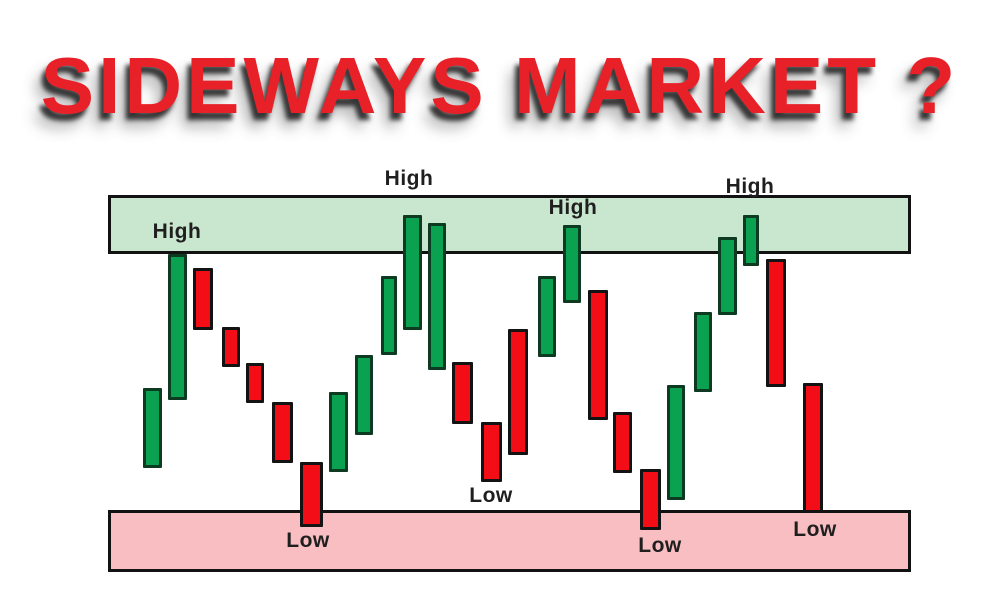 This screenshot has height=590, width=990. Describe the element at coordinates (500, 85) in the screenshot. I see `page-title: SIDEWAYS MARKET ?` at that location.